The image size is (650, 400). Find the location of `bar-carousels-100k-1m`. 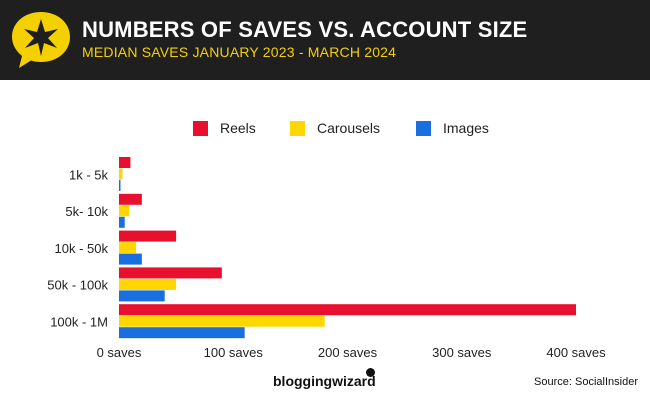

bar-carousels-100k-1m is located at coordinates (222, 321).